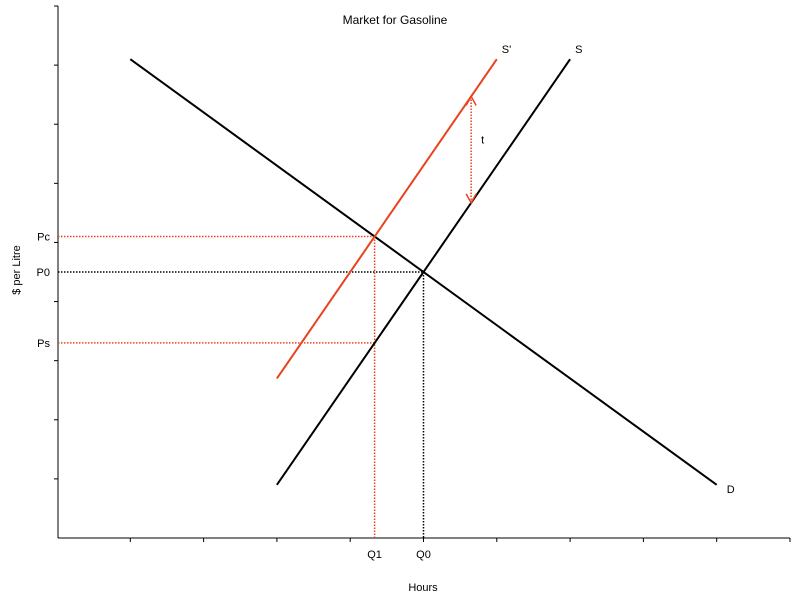  I want to click on series-label: S', so click(506, 50).